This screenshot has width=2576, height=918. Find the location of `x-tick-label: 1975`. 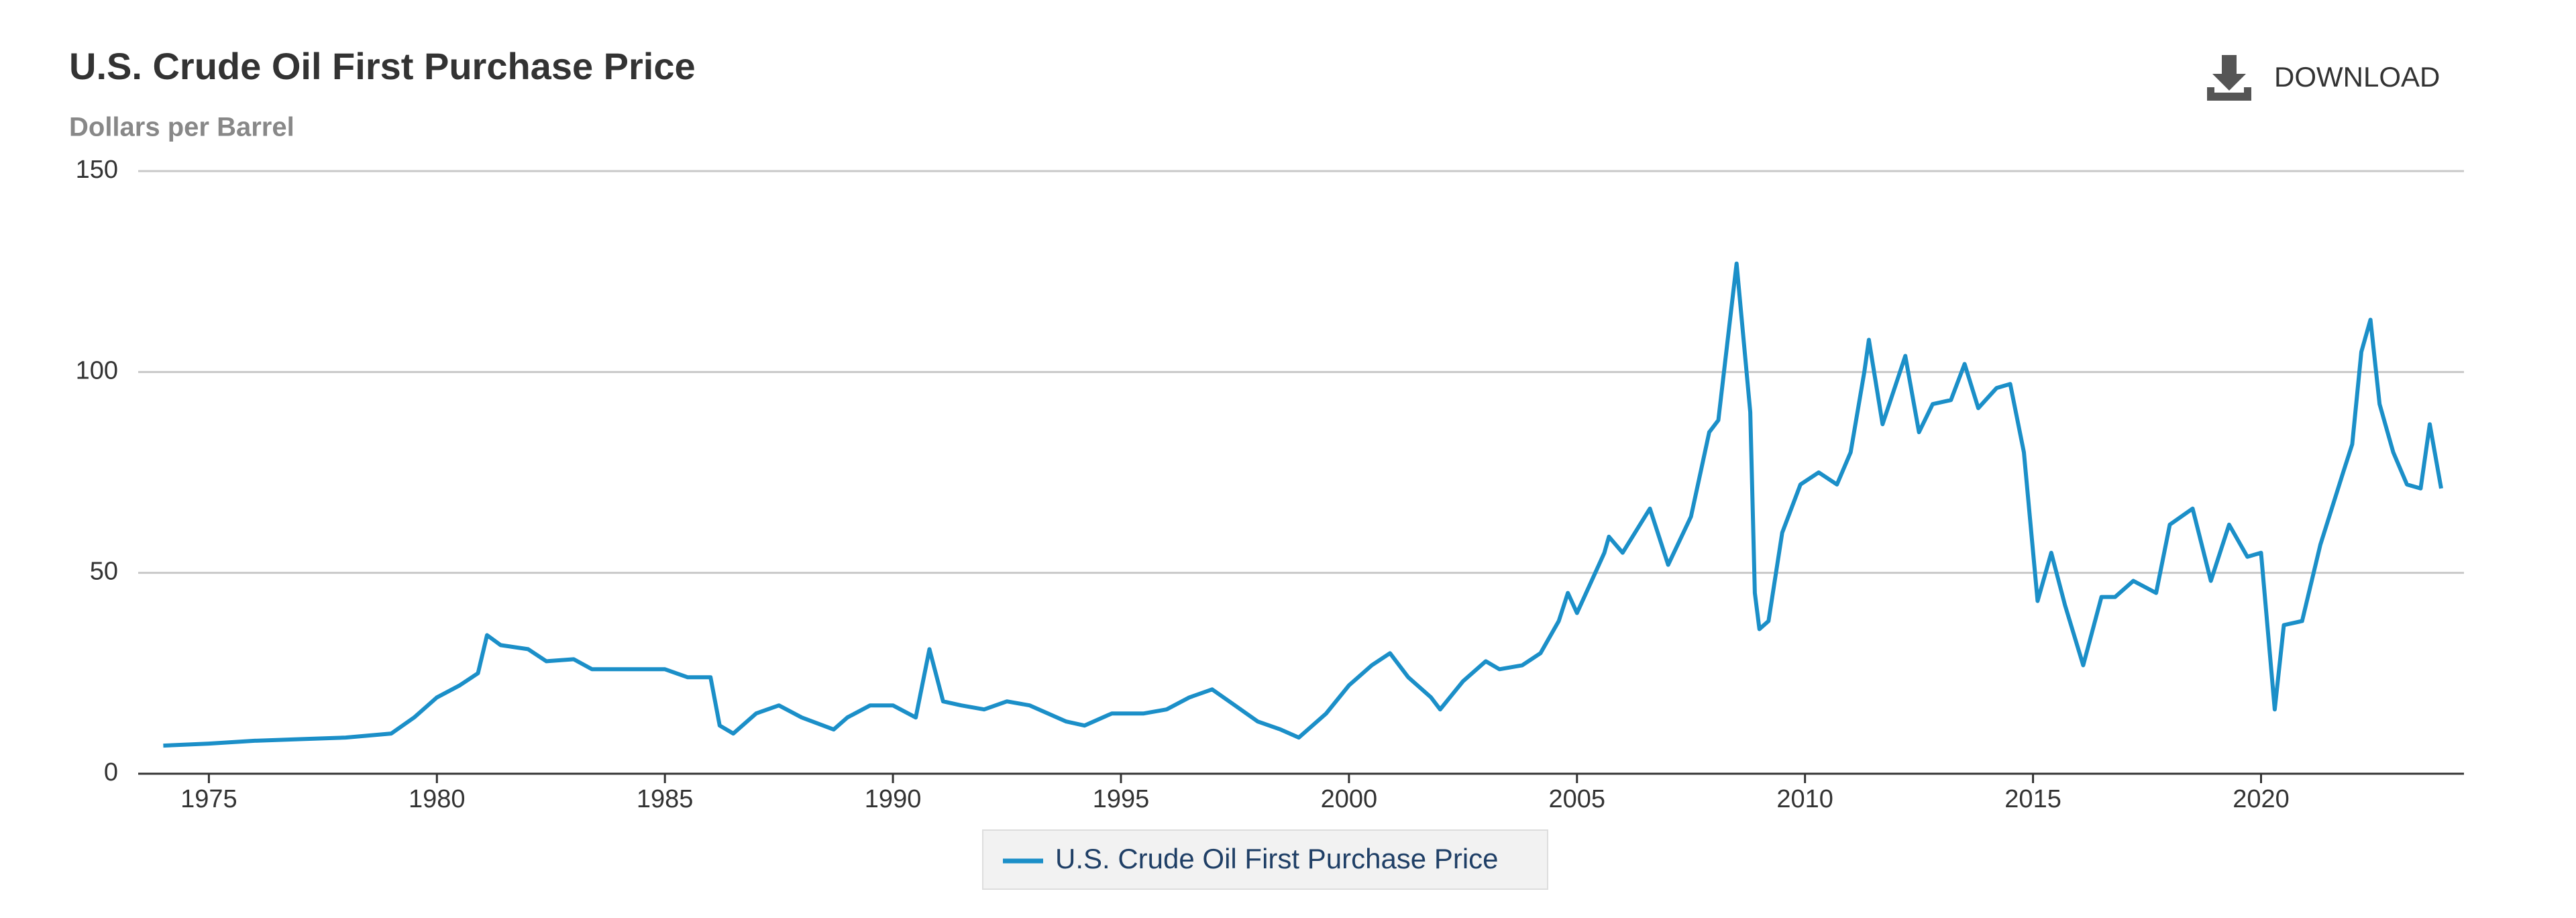

x-tick-label: 1975 is located at coordinates (208, 799).